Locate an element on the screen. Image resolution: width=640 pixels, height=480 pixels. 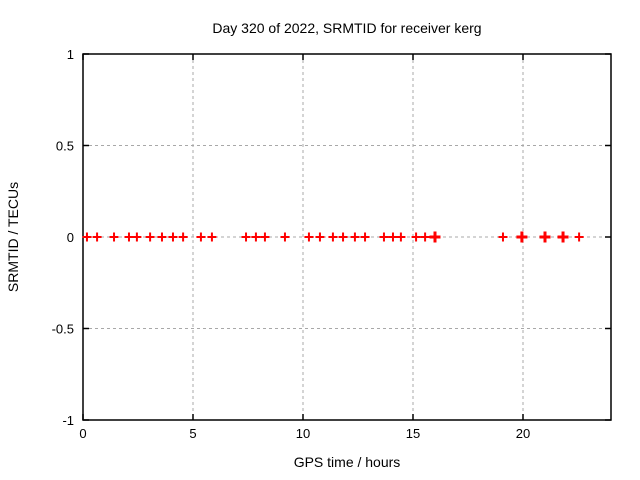
x-tick-label: 10 is located at coordinates (303, 433).